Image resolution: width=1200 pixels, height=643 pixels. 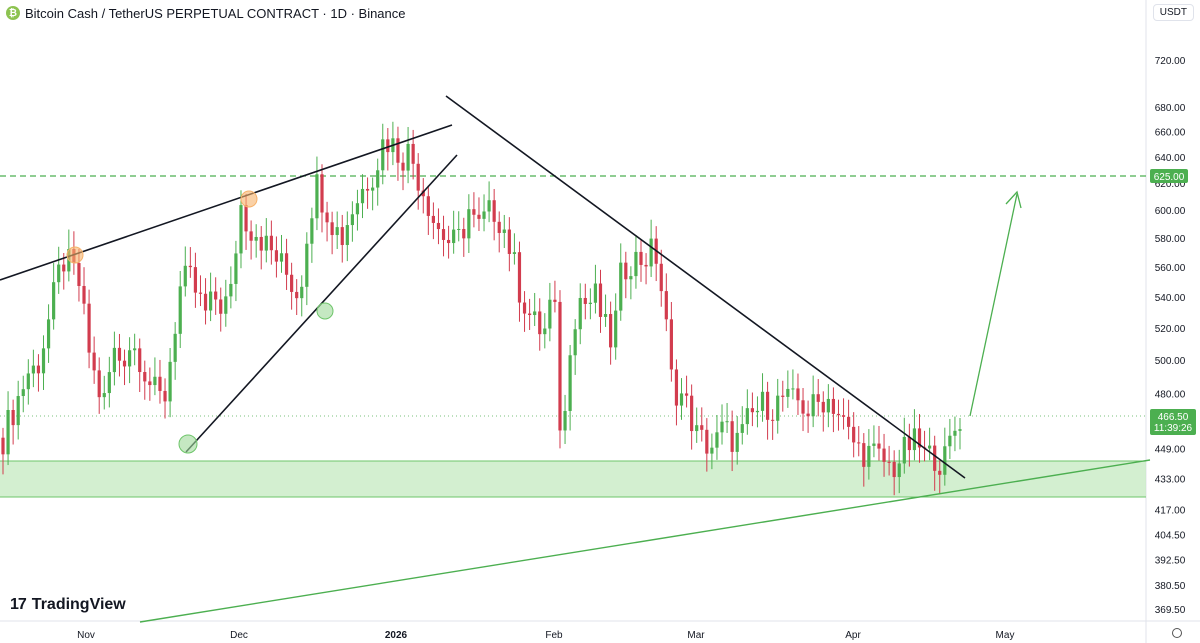 I want to click on x-tick-label: Mar, so click(x=696, y=635).